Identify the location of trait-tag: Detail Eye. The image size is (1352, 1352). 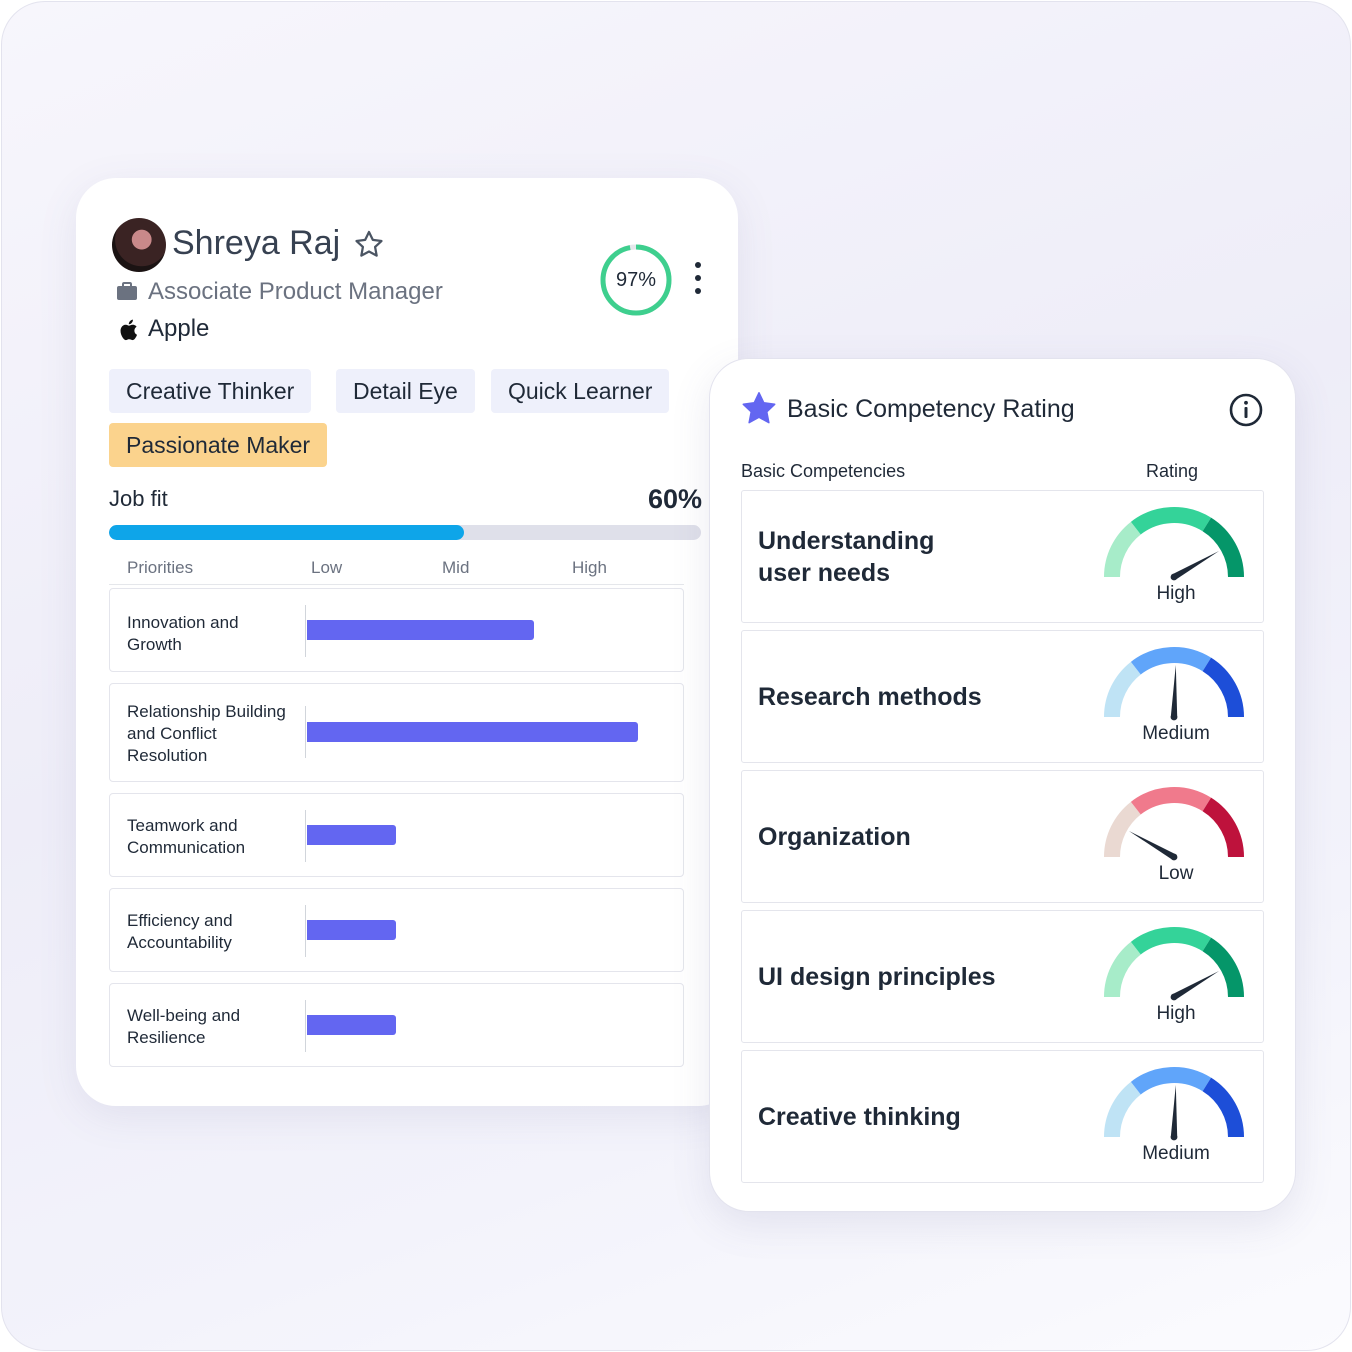
(405, 391).